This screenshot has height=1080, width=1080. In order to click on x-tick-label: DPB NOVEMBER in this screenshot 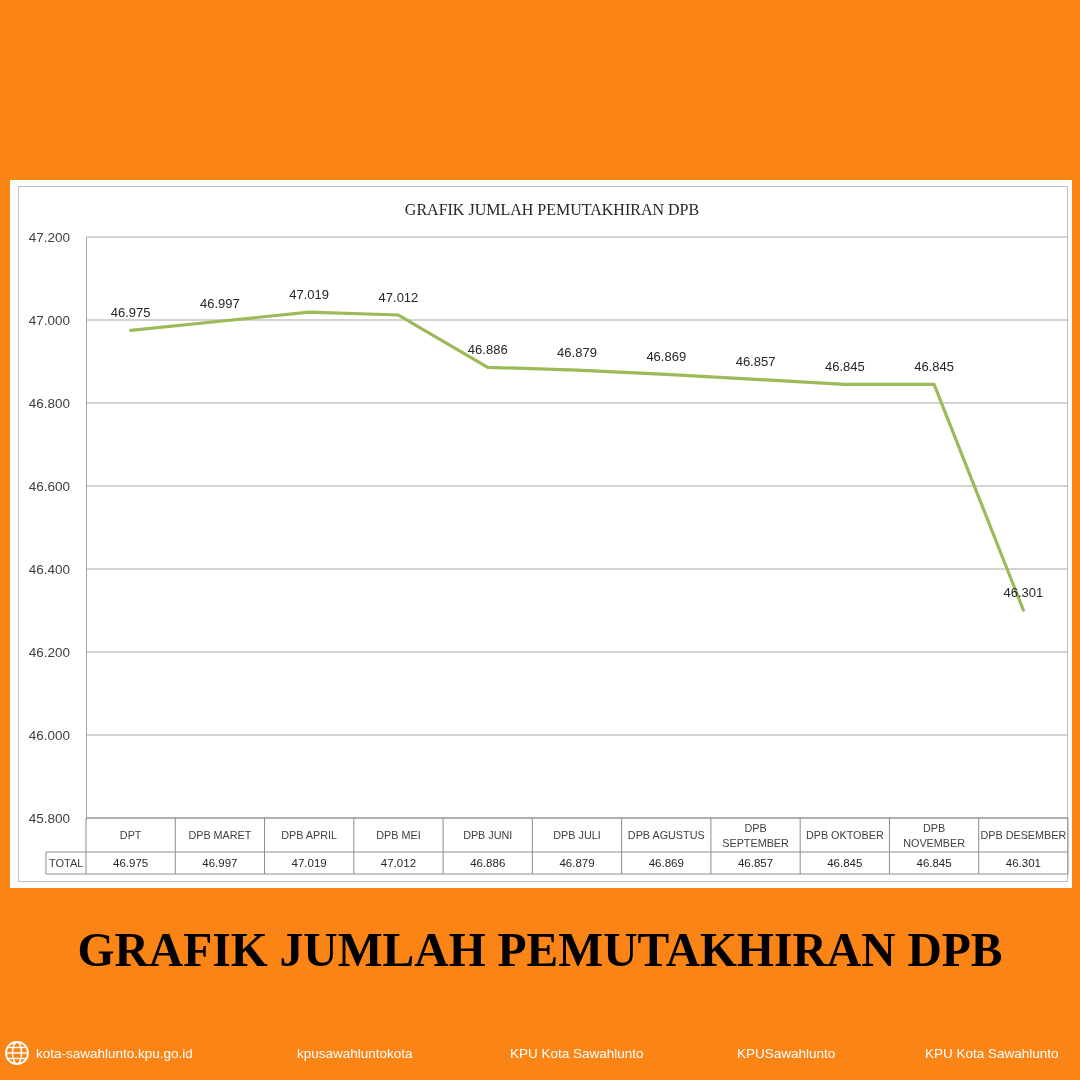, I will do `click(934, 835)`.